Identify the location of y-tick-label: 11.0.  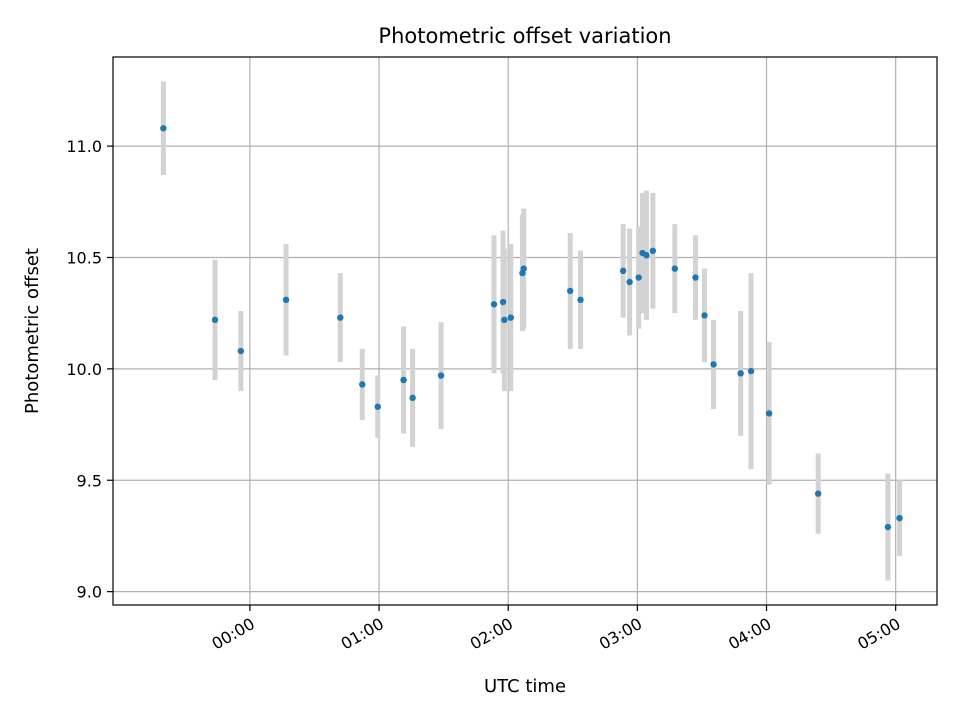
(84, 146).